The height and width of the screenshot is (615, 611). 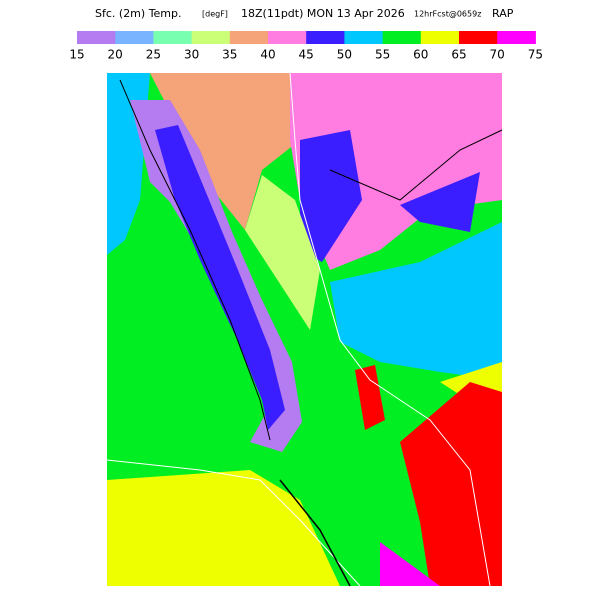 What do you see at coordinates (267, 55) in the screenshot?
I see `color-label: 40` at bounding box center [267, 55].